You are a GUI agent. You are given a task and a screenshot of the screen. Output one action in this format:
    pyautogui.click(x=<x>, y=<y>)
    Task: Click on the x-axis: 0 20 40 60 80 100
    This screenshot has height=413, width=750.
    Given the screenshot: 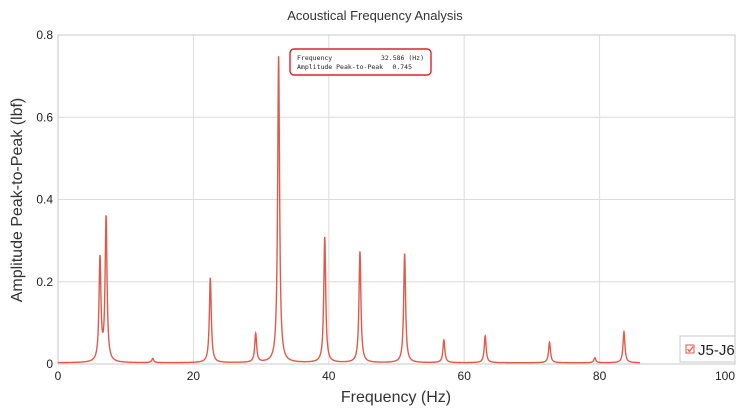 What is the action you would take?
    pyautogui.click(x=395, y=376)
    